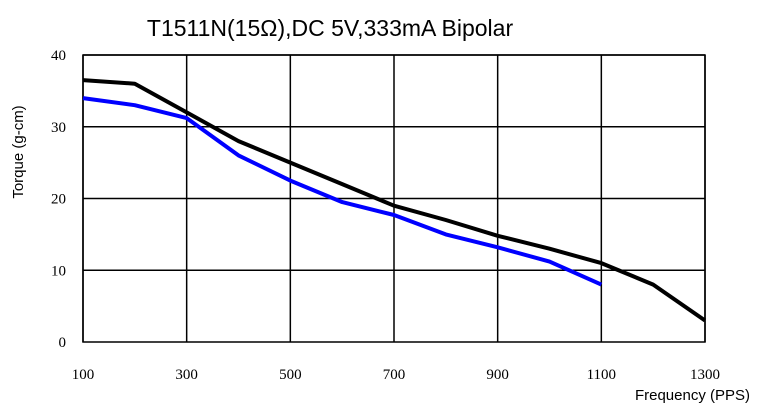 This screenshot has height=405, width=758. What do you see at coordinates (290, 375) in the screenshot?
I see `x-tick-label: 500` at bounding box center [290, 375].